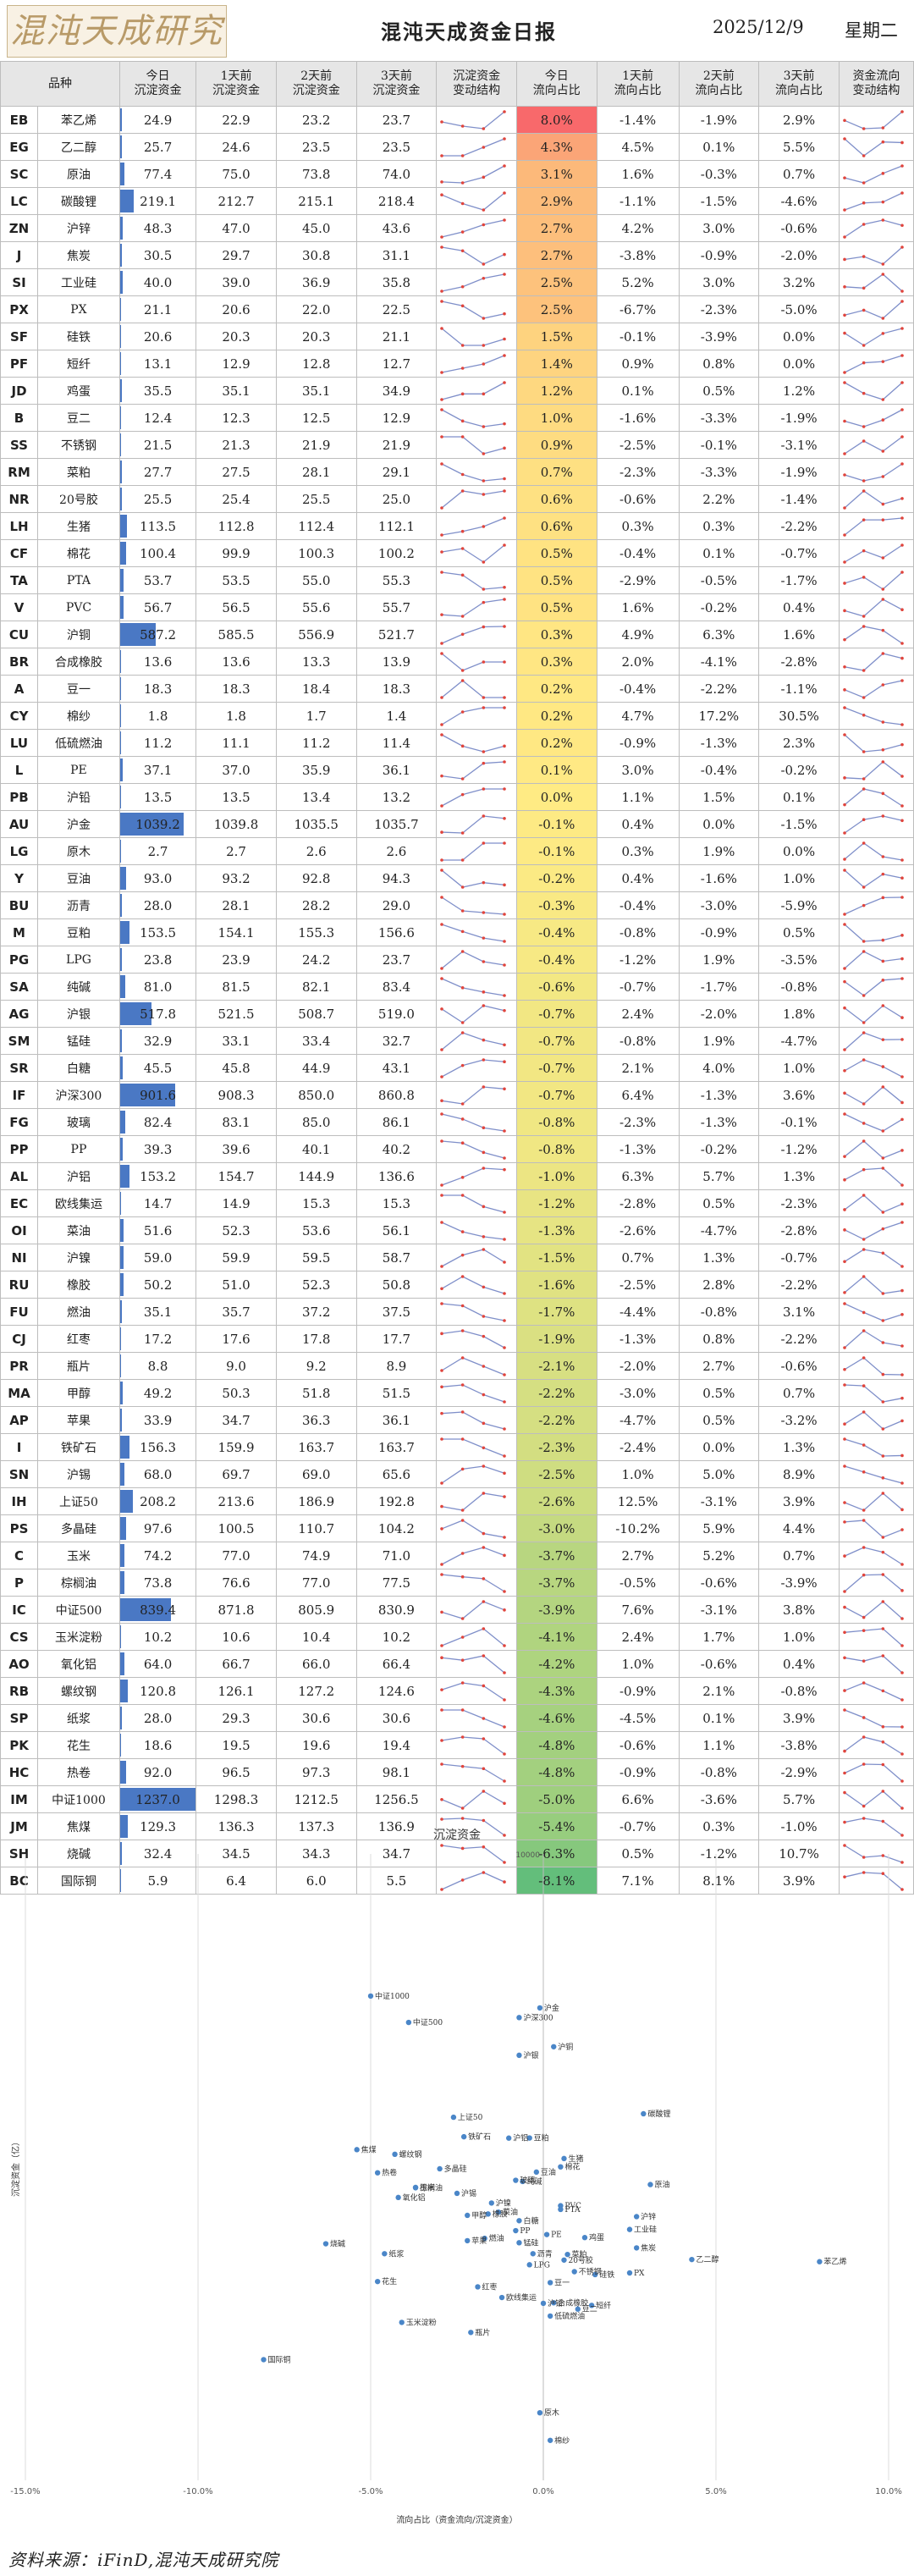 This screenshot has height=2576, width=914. I want to click on oi-history-cell: 1.7, so click(316, 716).